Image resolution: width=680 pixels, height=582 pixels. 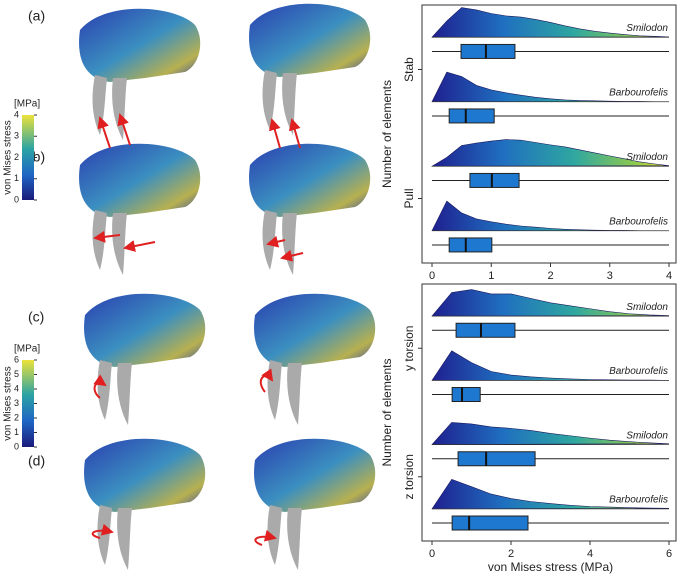 I want to click on panel-label: (c), so click(x=36, y=317).